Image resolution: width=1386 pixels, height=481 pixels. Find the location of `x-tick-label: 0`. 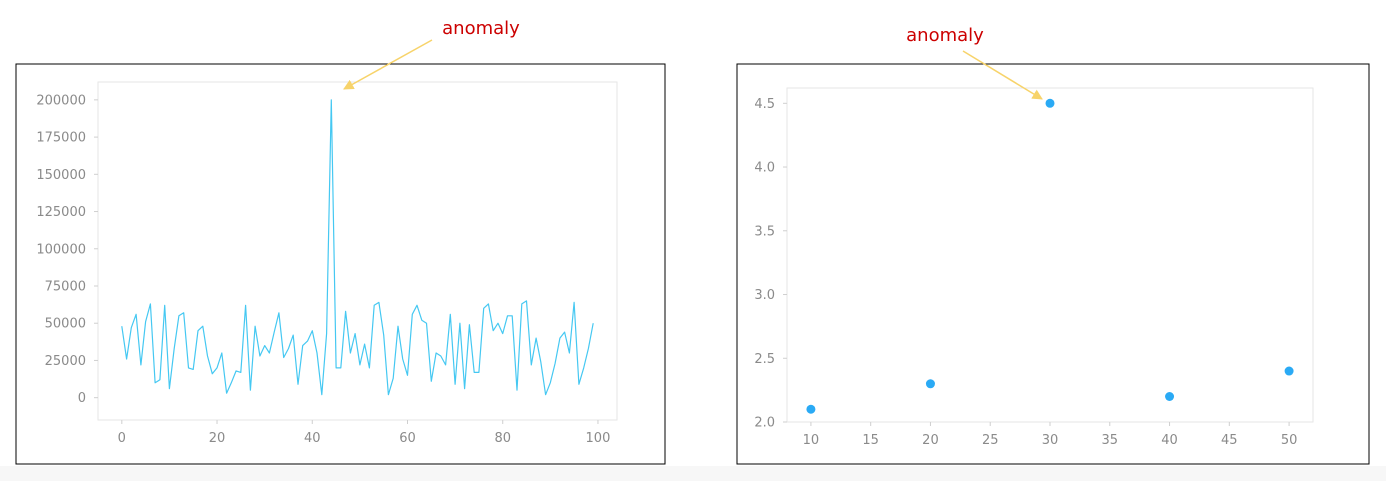

x-tick-label: 0 is located at coordinates (122, 438).